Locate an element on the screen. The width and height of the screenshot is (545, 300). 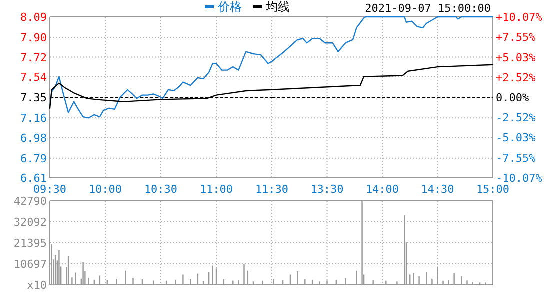
text: -5.03% is located at coordinates (516, 138).